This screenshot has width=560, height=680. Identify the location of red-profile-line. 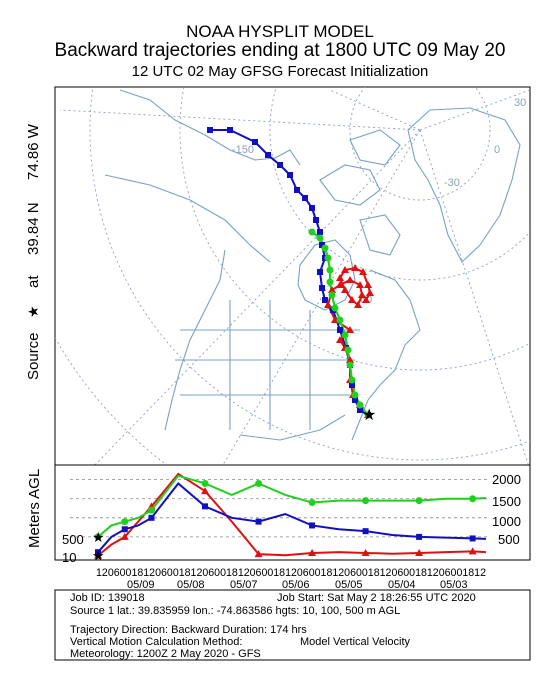
(292, 514).